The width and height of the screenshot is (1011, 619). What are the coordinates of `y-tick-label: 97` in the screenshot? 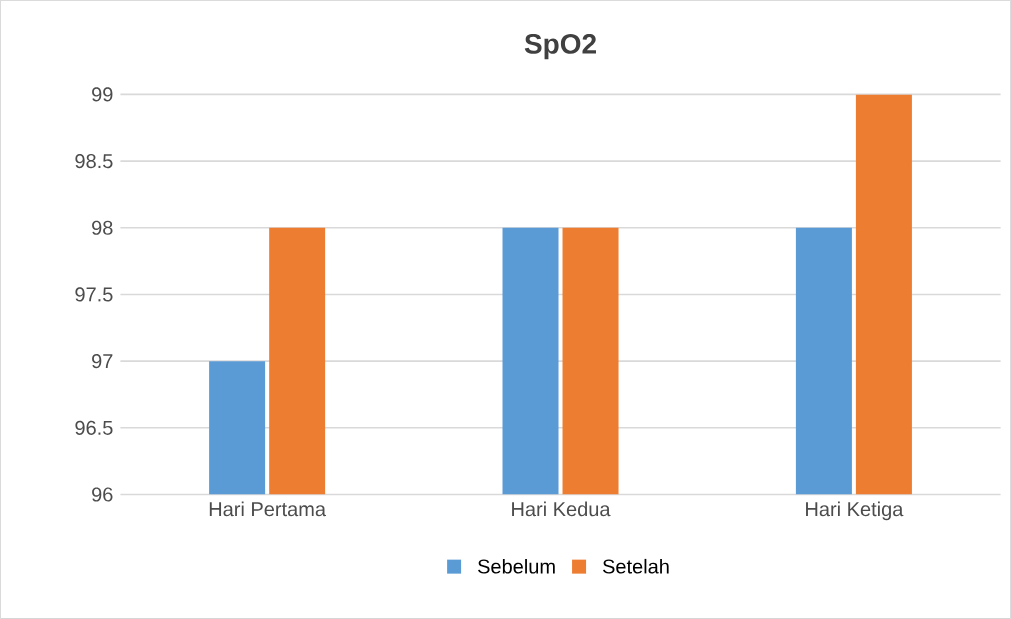 It's located at (102, 361).